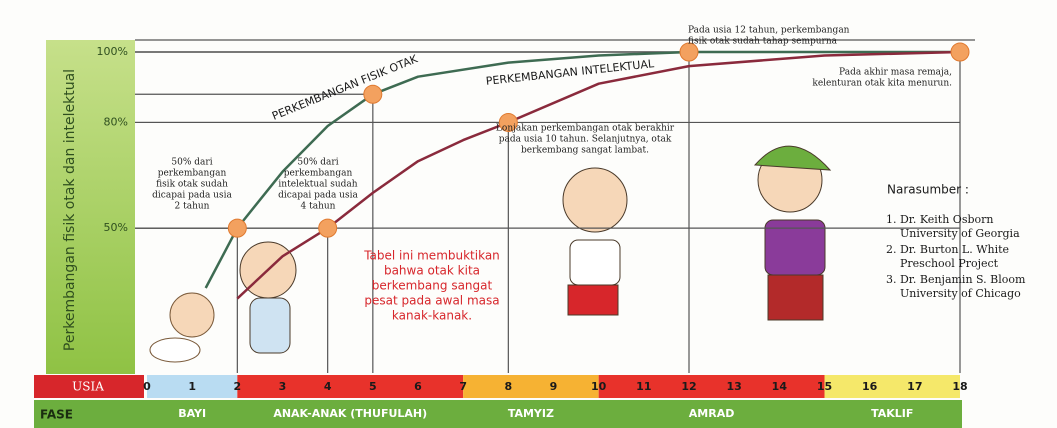  Describe the element at coordinates (949, 263) in the screenshot. I see `source-affiliation: Preschool Project` at that location.